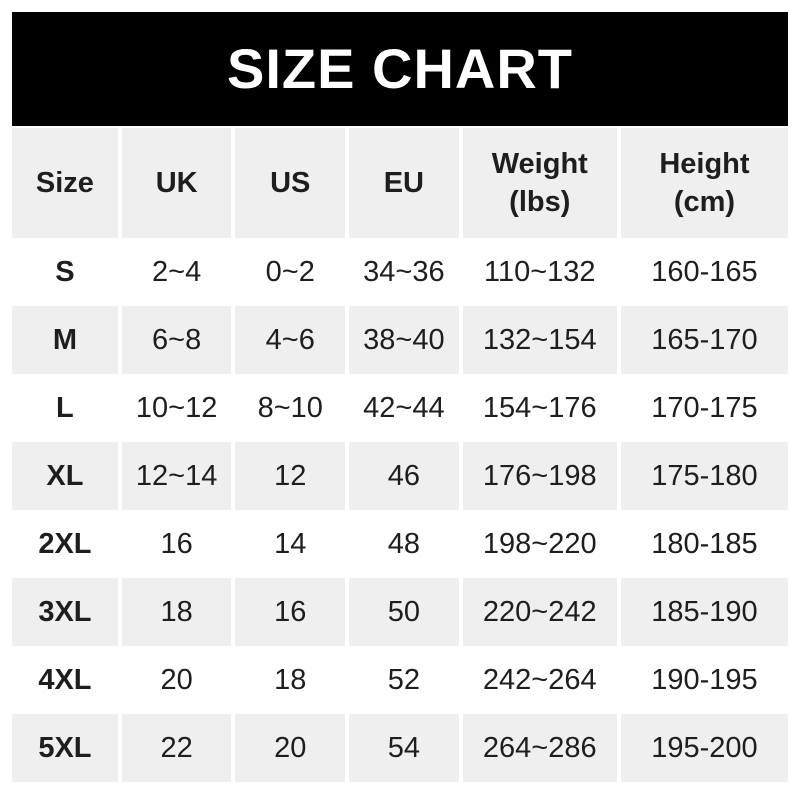  I want to click on cell-weight: 110~132, so click(539, 272).